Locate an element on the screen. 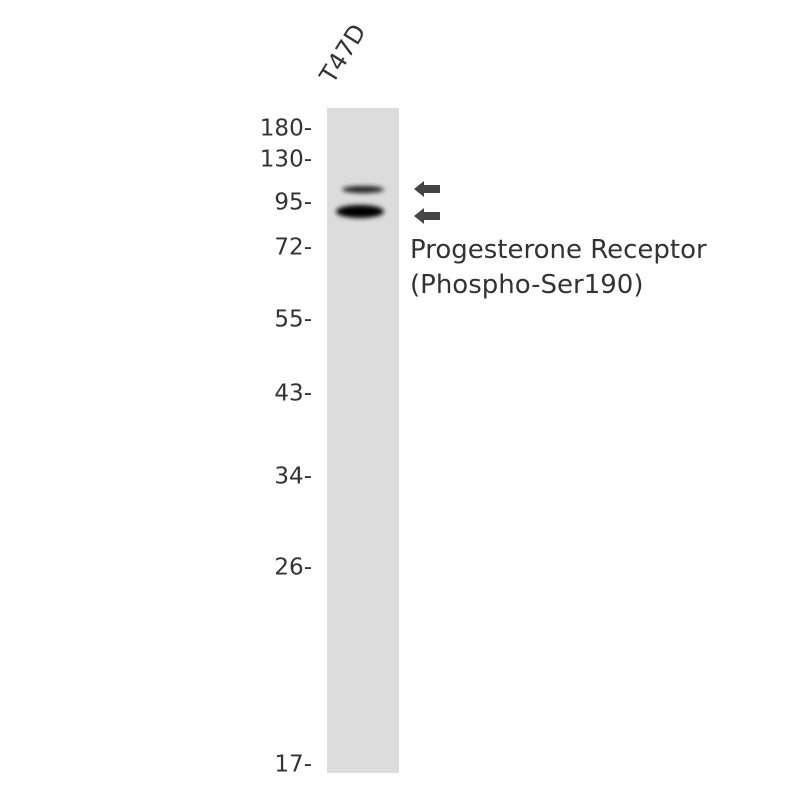 This screenshot has width=800, height=800. target-label: Progesterone Receptor (Phospho-Ser190) is located at coordinates (558, 268).